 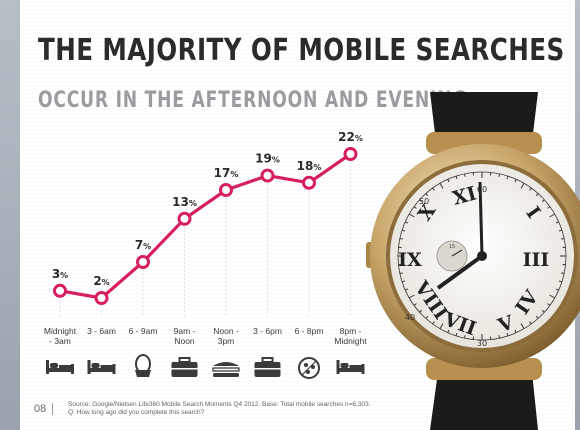 What do you see at coordinates (143, 331) in the screenshot?
I see `tick-label: 6 - 9am` at bounding box center [143, 331].